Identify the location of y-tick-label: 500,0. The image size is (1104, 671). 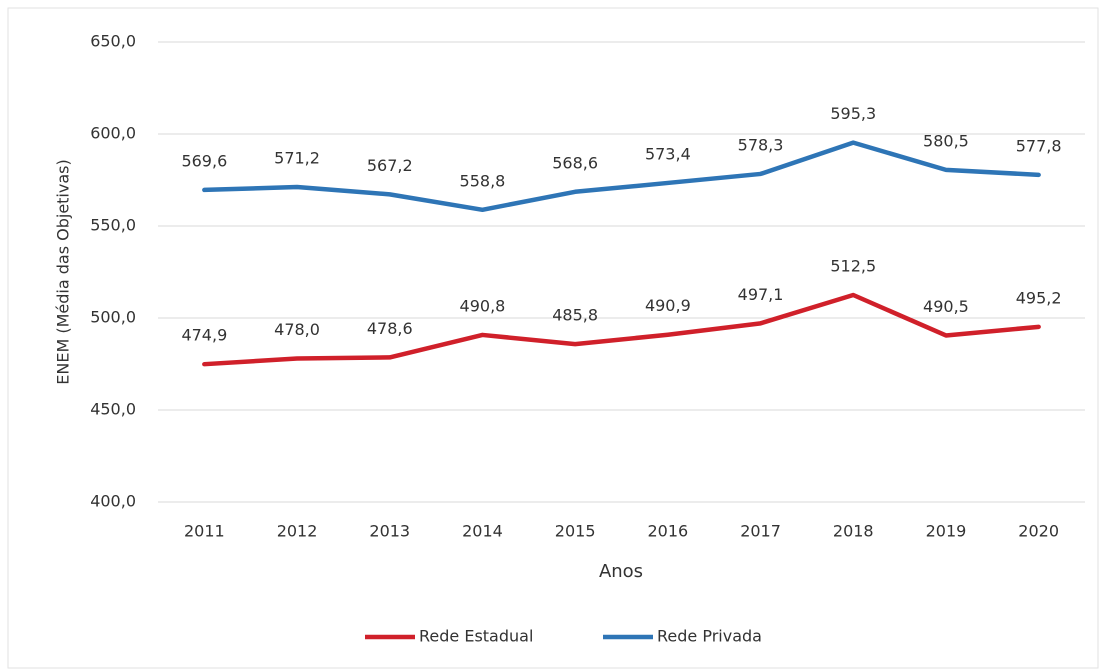
(113, 317).